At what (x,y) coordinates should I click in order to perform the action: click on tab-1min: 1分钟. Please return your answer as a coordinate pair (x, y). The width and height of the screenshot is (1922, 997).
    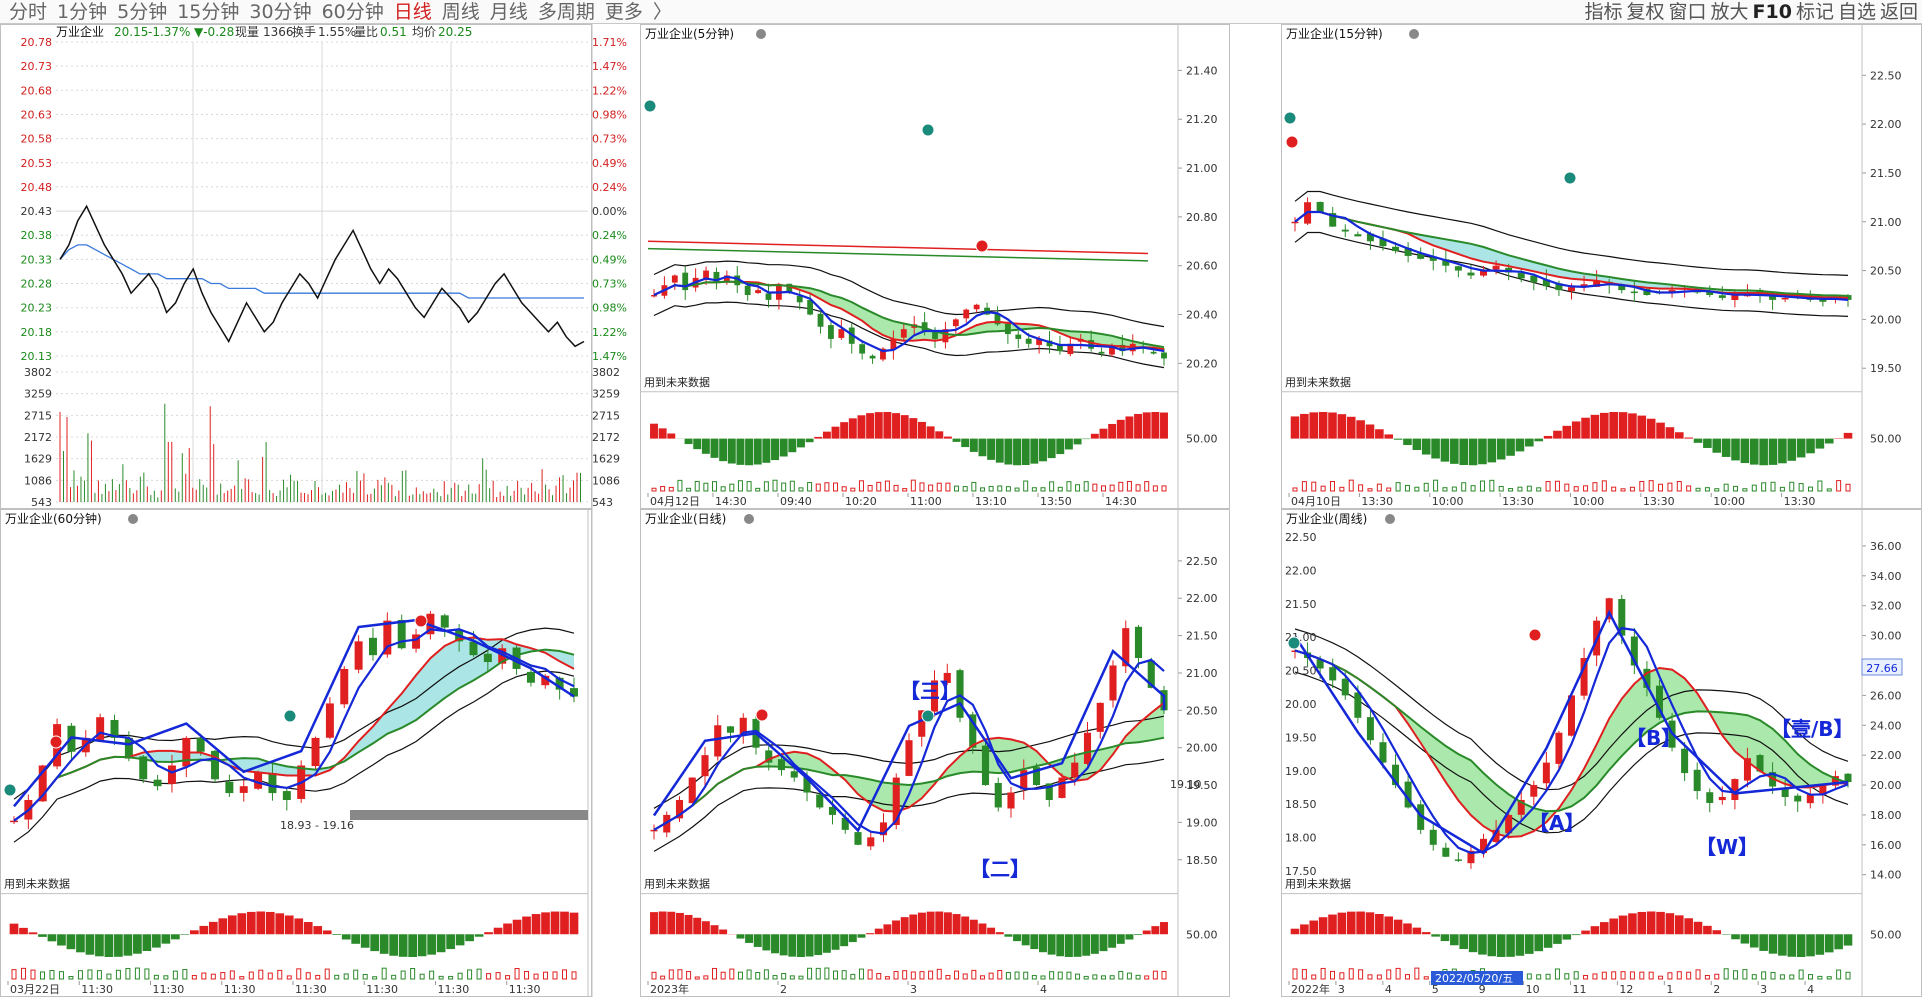
    Looking at the image, I should click on (82, 12).